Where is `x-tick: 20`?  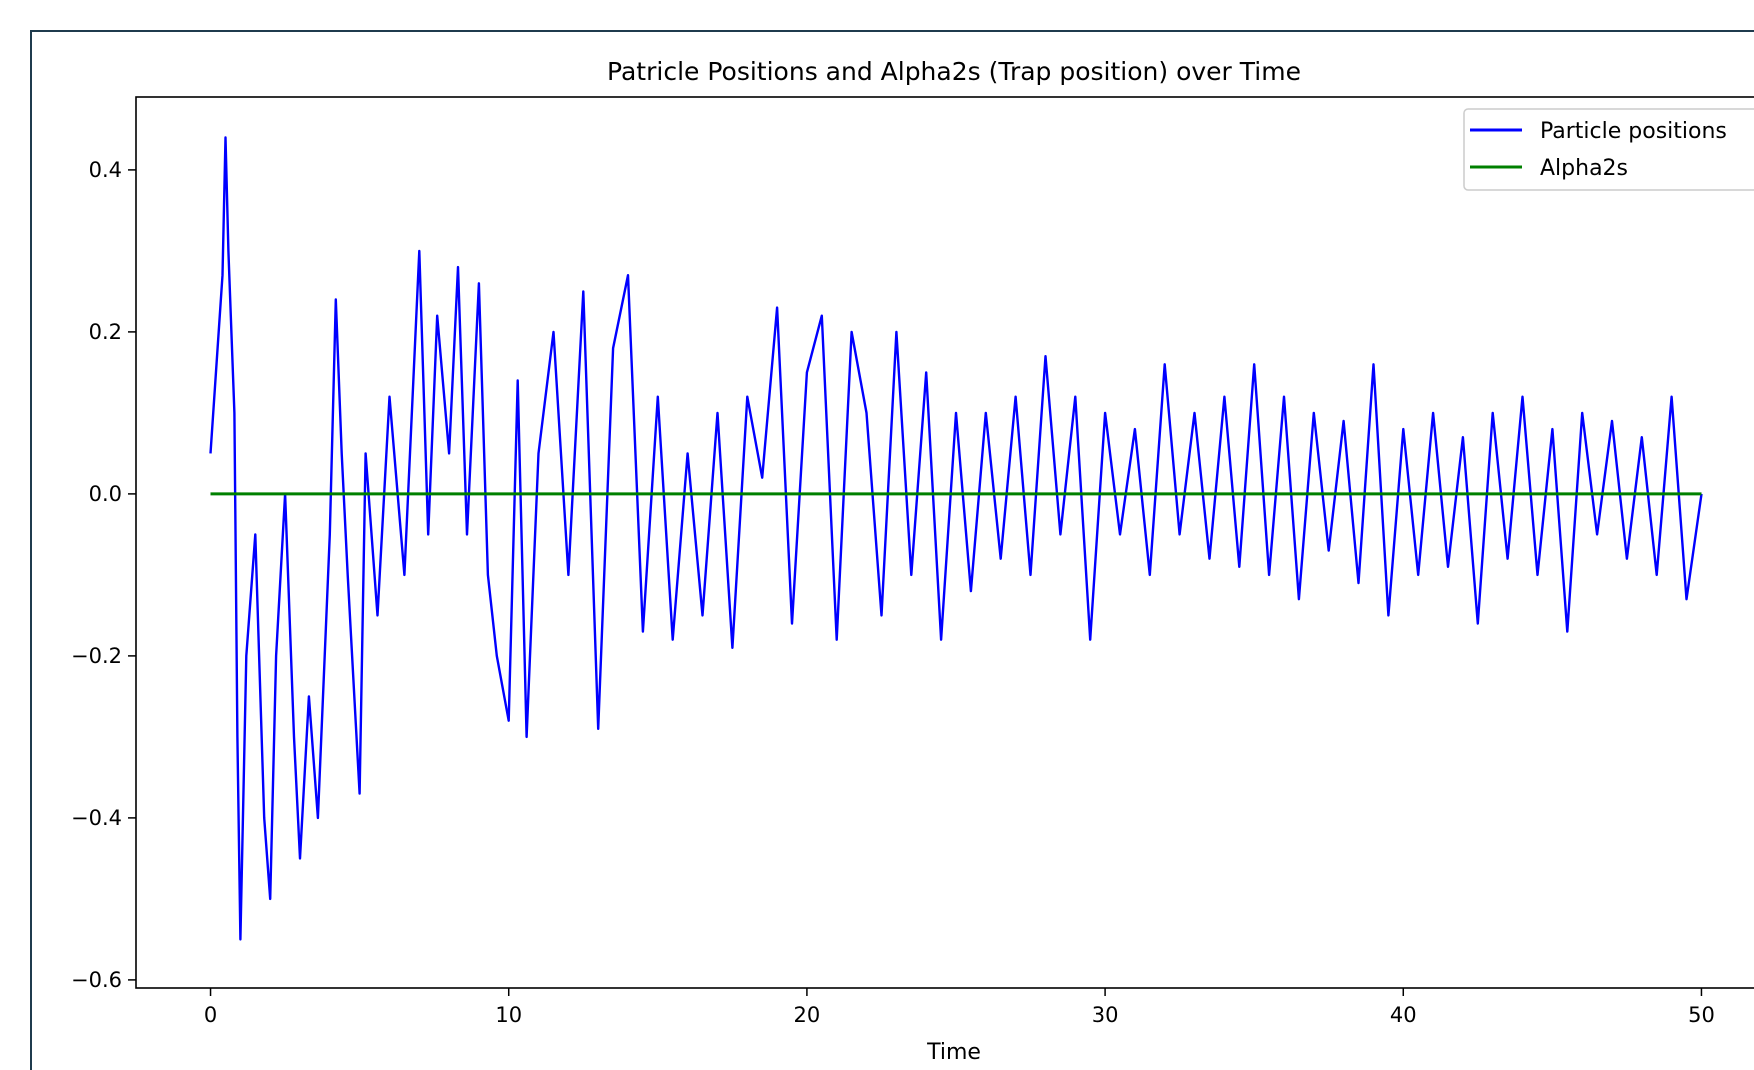
x-tick: 20 is located at coordinates (807, 1007).